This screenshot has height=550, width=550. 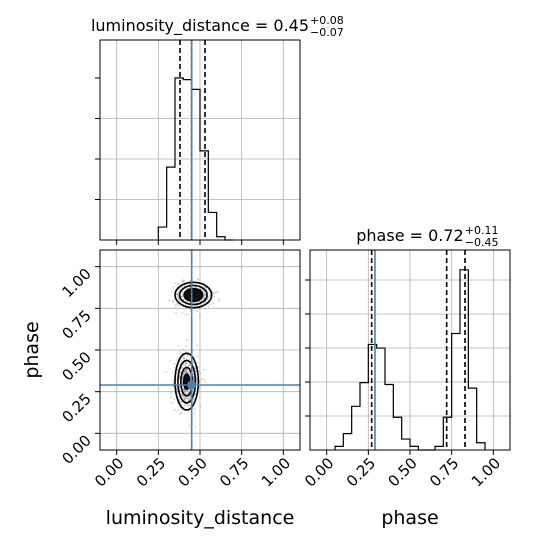 What do you see at coordinates (319, 472) in the screenshot?
I see `xtick-label-phase: 0.00` at bounding box center [319, 472].